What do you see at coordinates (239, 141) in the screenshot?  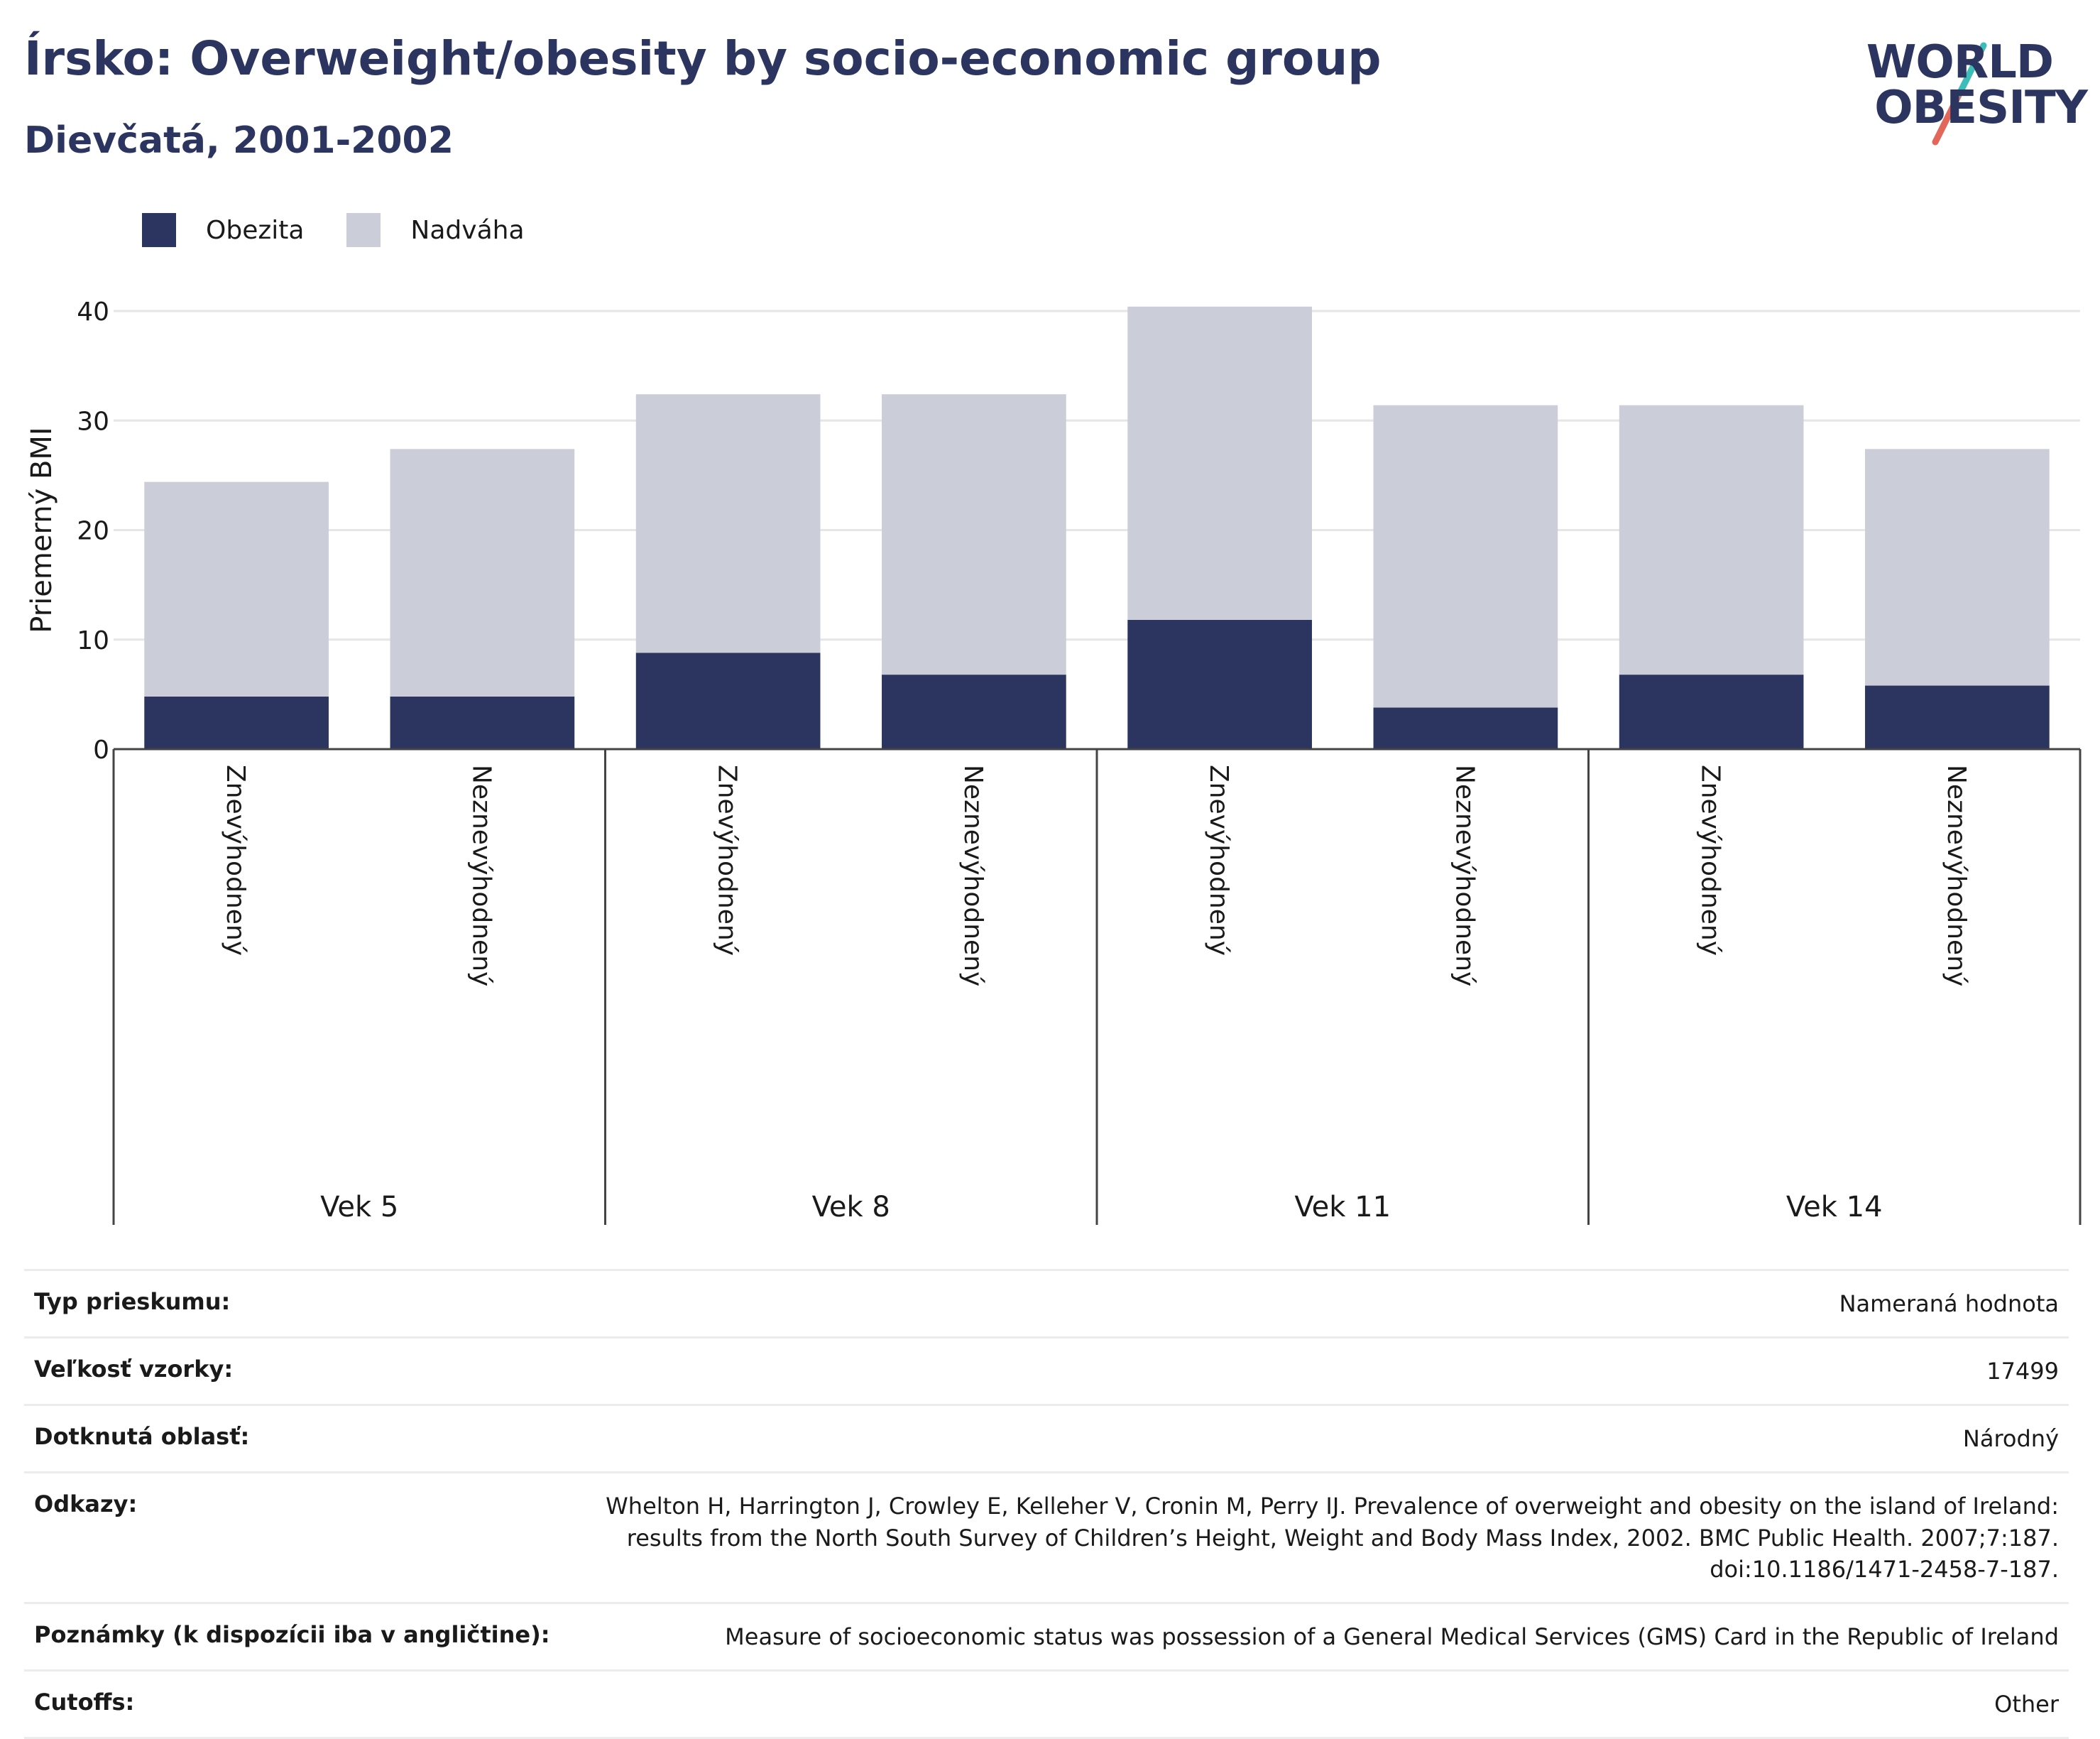 I see `chart-subtitle: Dievčatá, 2001-2002` at bounding box center [239, 141].